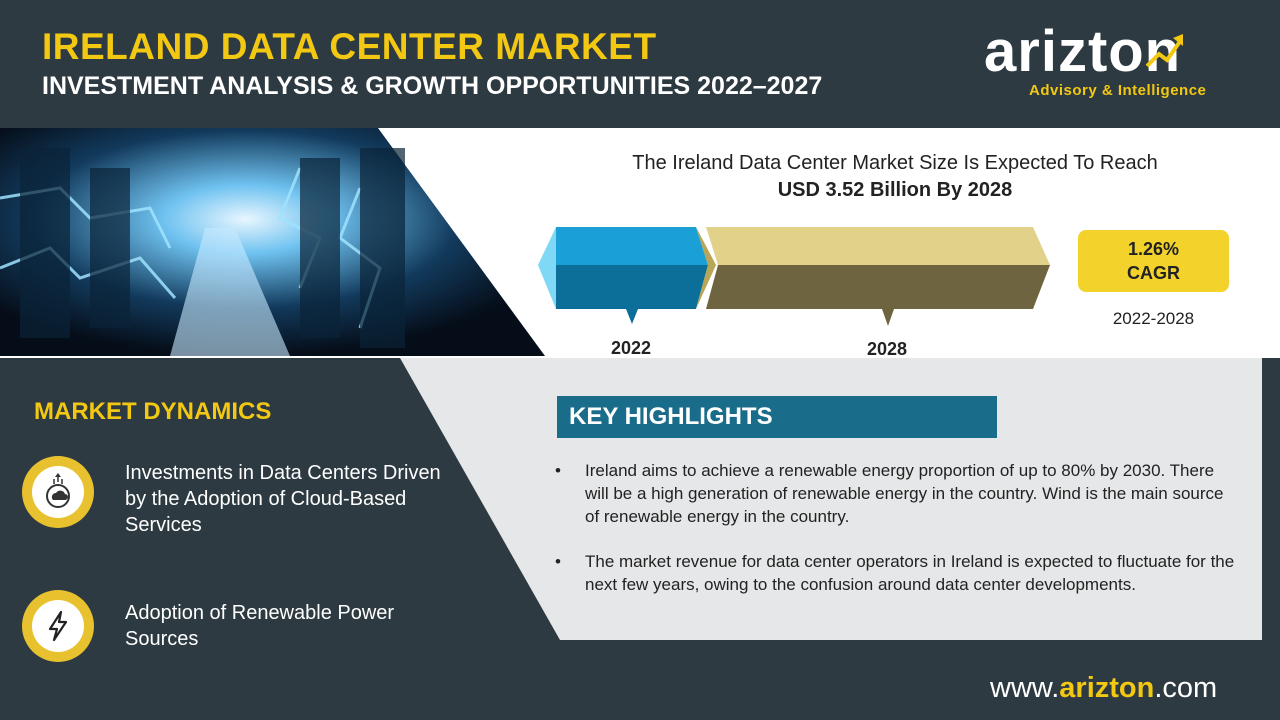 Image resolution: width=1280 pixels, height=720 pixels. Describe the element at coordinates (1153, 261) in the screenshot. I see `cagr-badge: 1.26% CAGR` at that location.